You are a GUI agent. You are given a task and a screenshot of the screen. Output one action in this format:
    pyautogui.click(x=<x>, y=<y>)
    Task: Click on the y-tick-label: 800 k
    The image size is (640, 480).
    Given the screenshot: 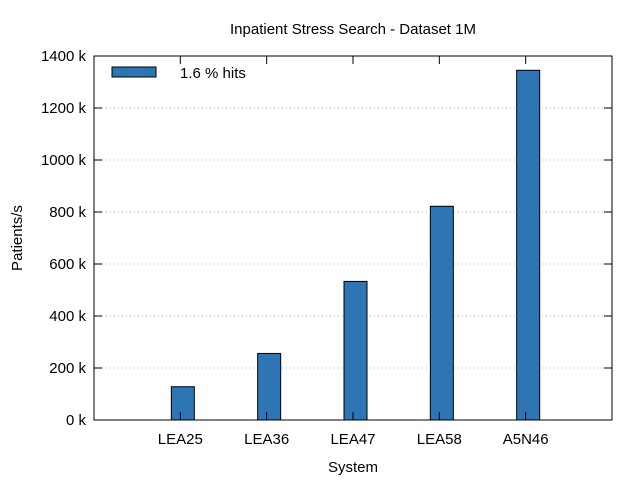 What is the action you would take?
    pyautogui.click(x=67, y=212)
    